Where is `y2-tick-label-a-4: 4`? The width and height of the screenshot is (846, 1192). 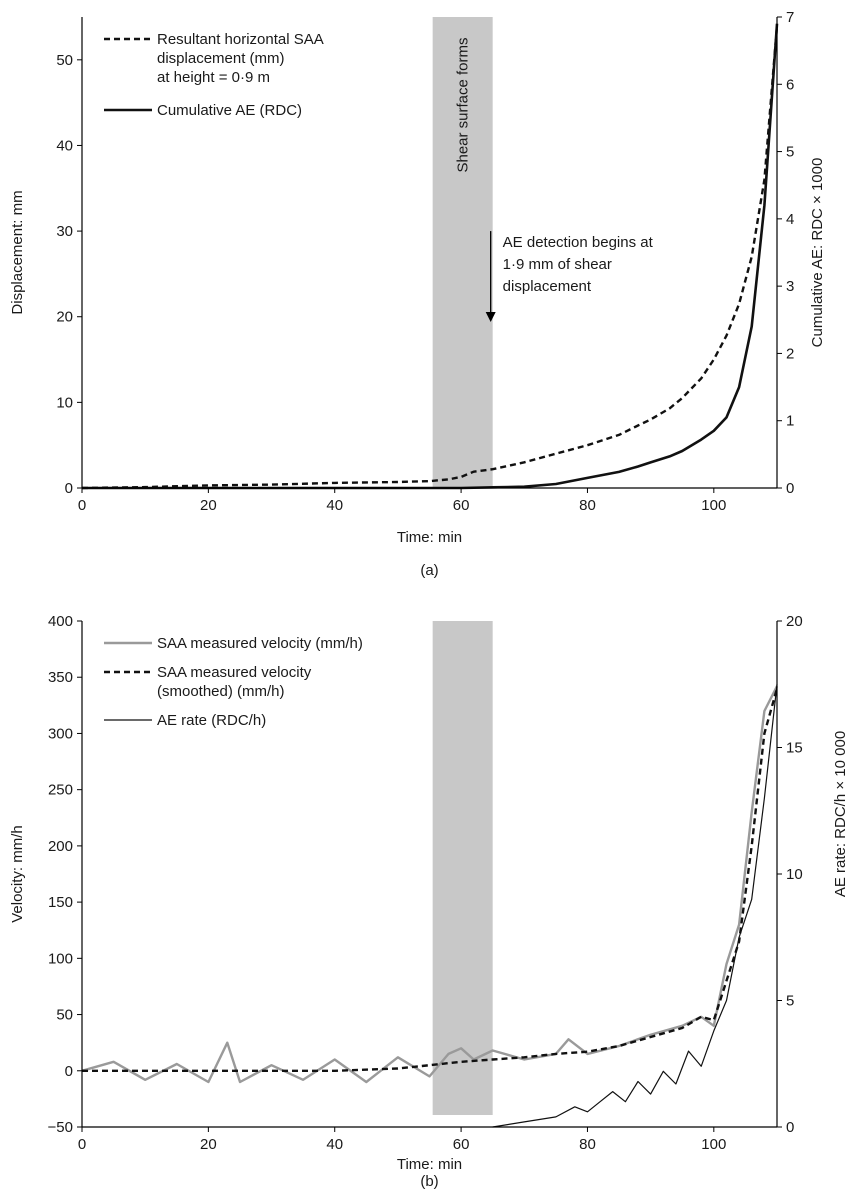 y2-tick-label-a-4: 4 is located at coordinates (790, 219).